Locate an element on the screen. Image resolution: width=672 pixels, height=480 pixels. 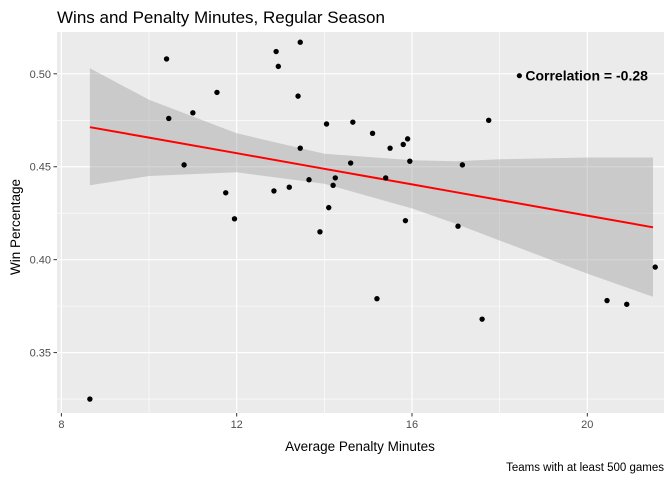
correlation-annotation: Correlation = -0.28 is located at coordinates (582, 76).